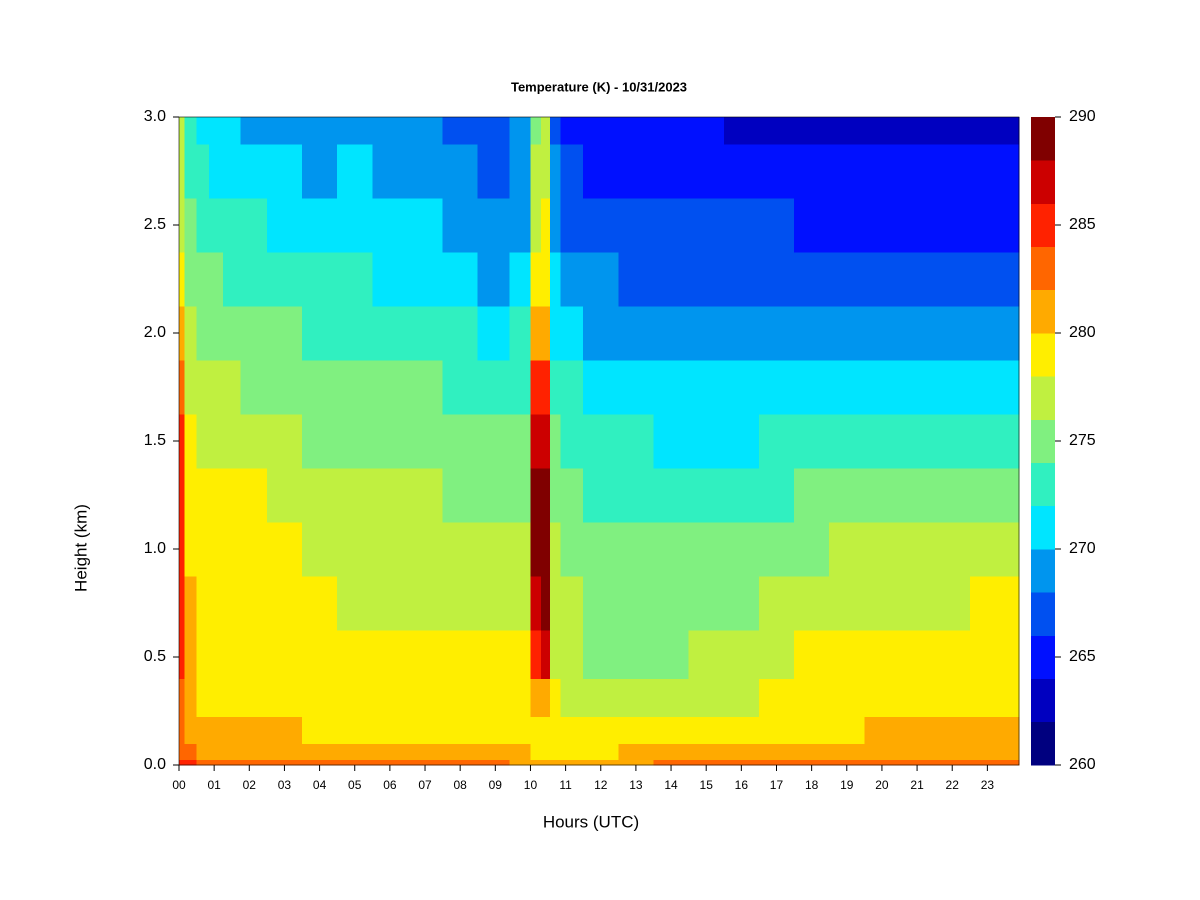 The image size is (1200, 900). I want to click on x-tick-label: 02, so click(250, 785).